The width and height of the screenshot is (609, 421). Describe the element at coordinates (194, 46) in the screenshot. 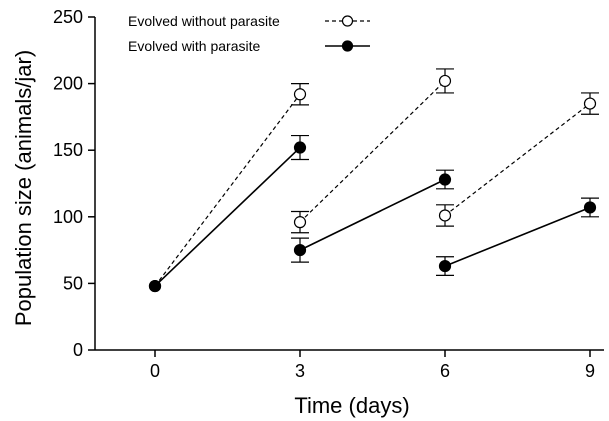

I see `legend-label: Evolved with parasite` at that location.